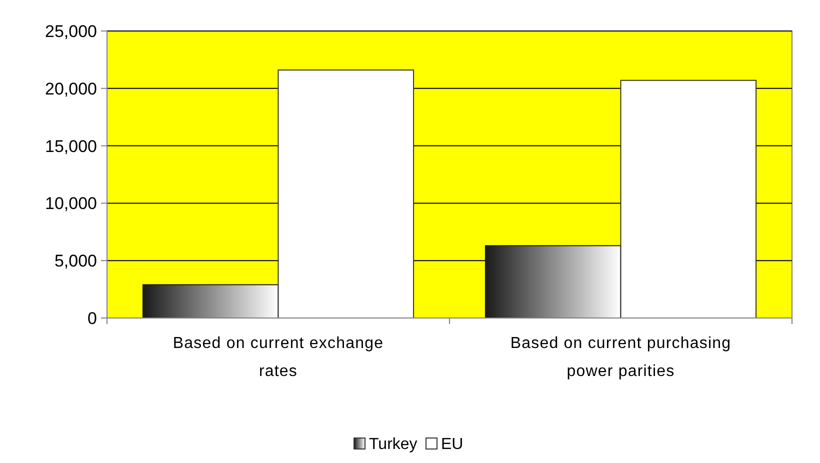 The height and width of the screenshot is (463, 820). I want to click on y-tick-label: 25,000, so click(71, 31).